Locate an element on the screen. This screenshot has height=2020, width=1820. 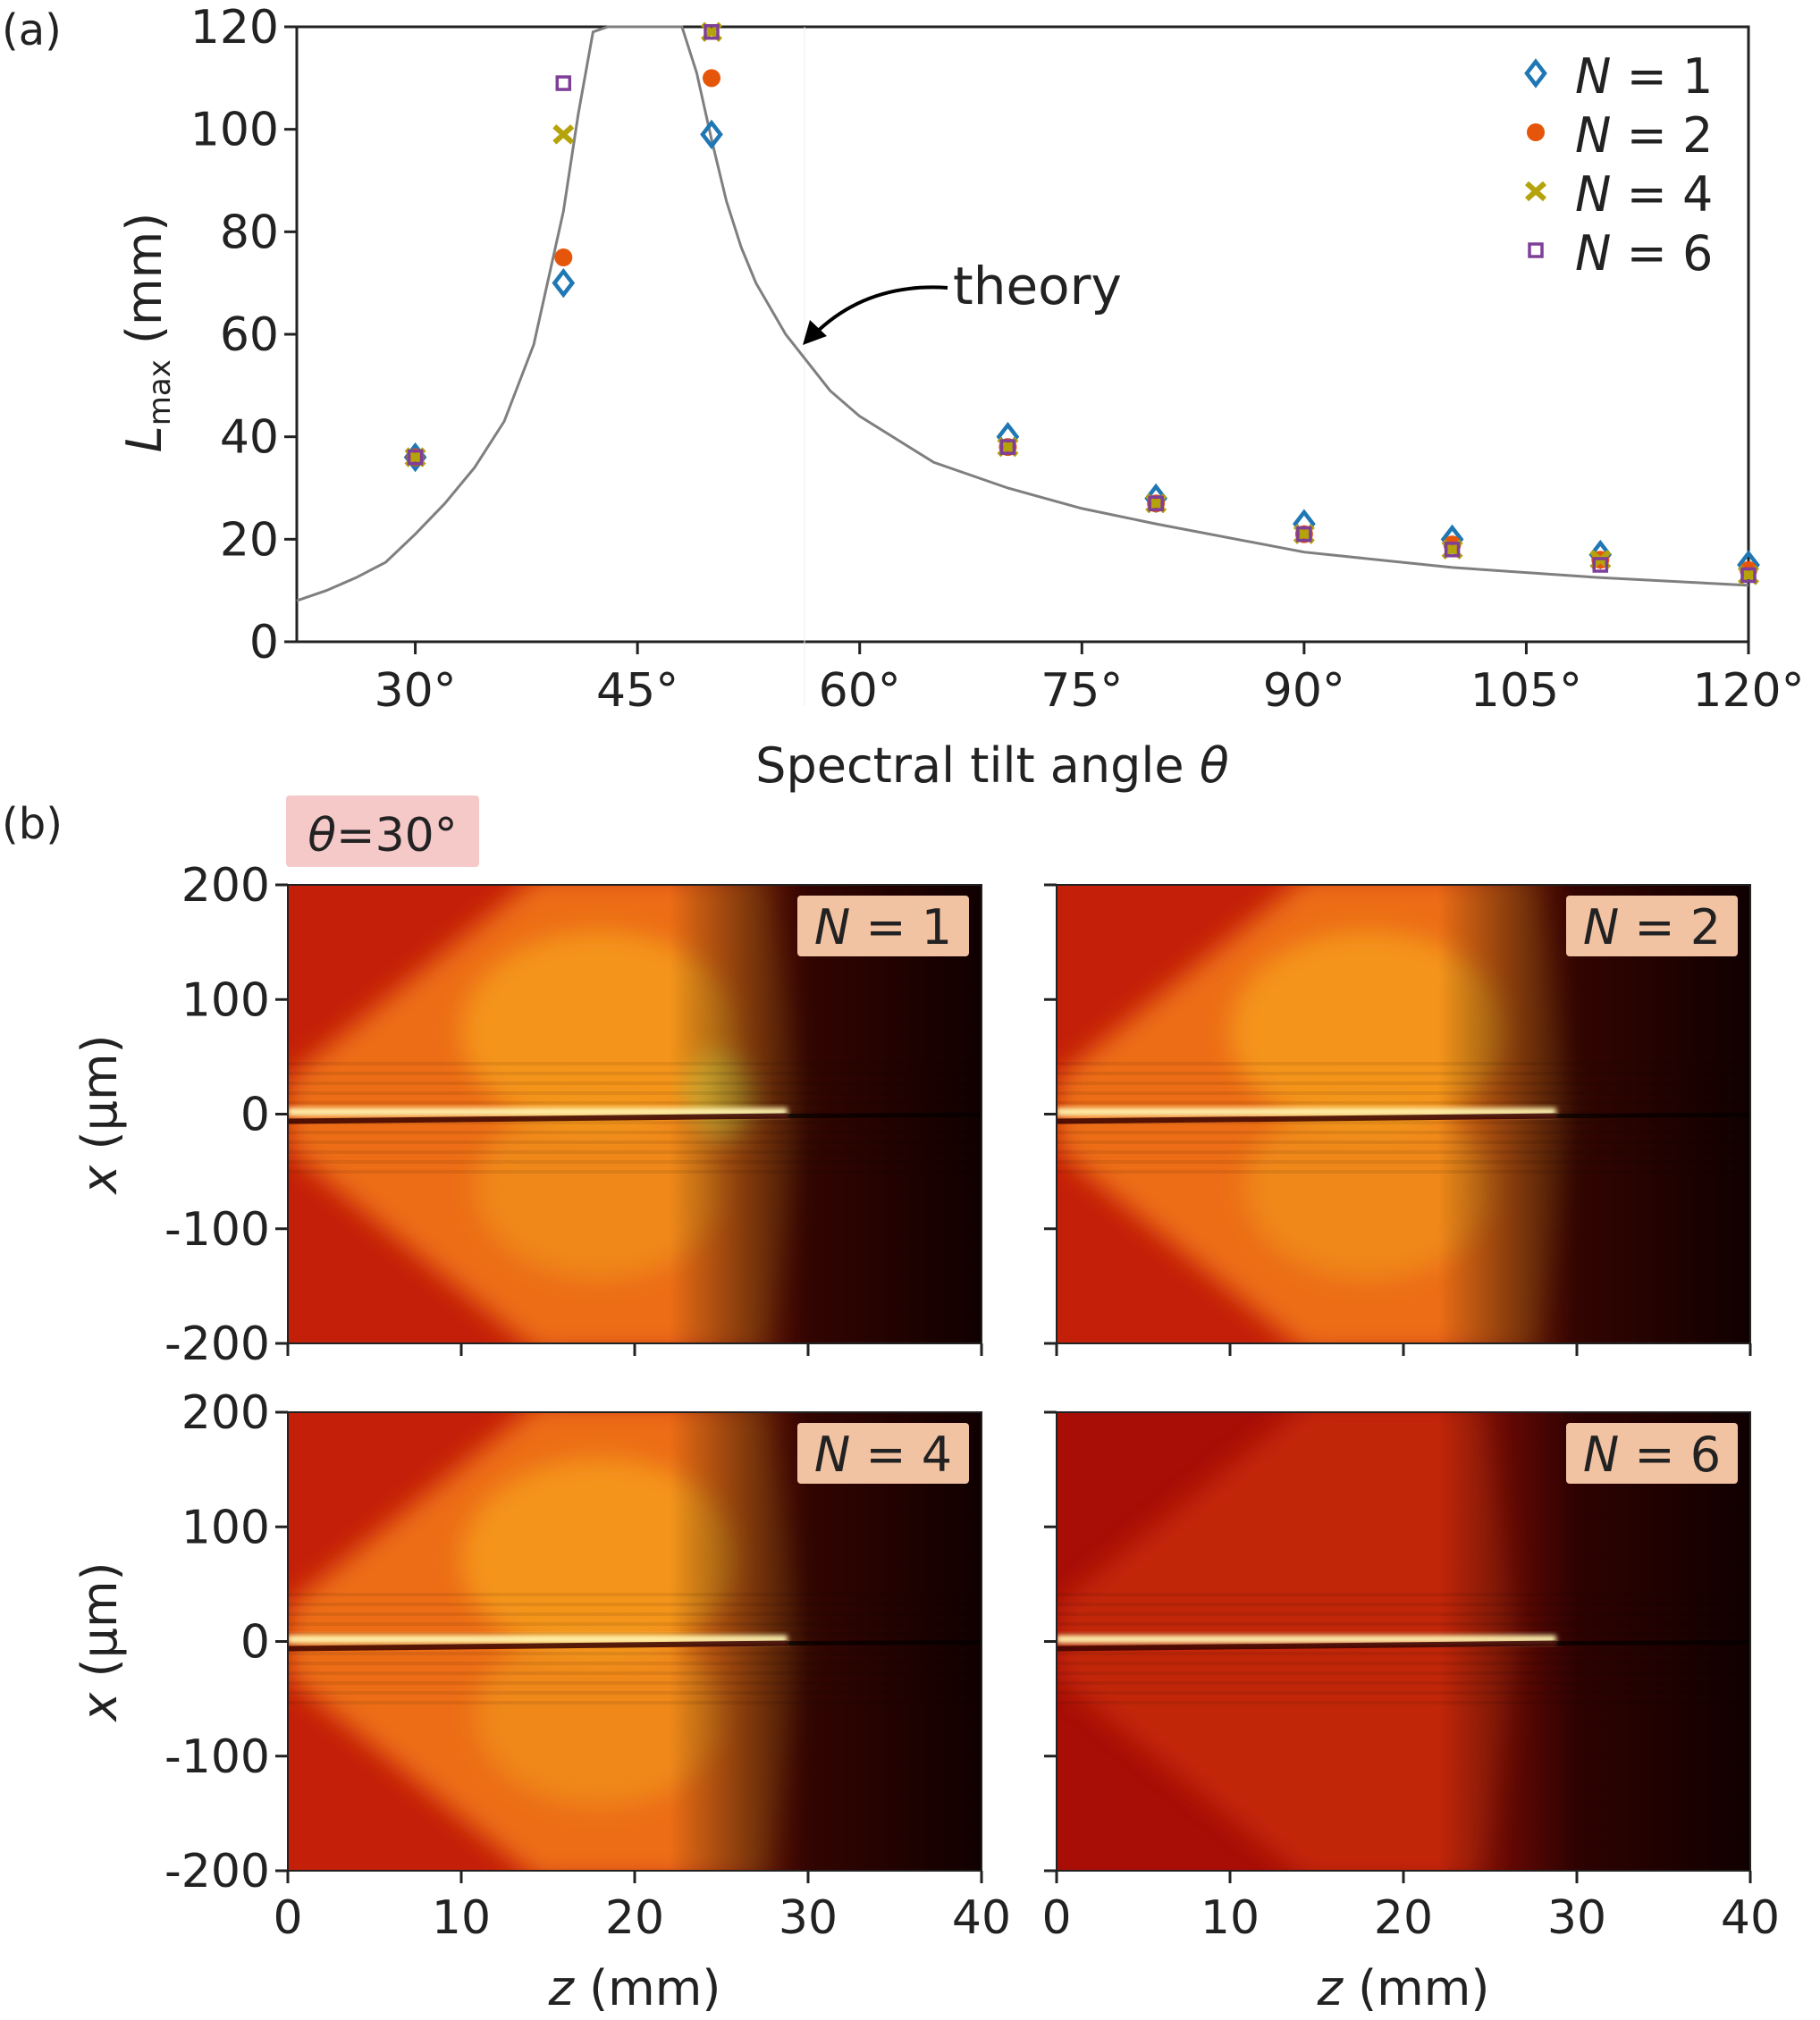
x-tick-label: 60° is located at coordinates (860, 691).